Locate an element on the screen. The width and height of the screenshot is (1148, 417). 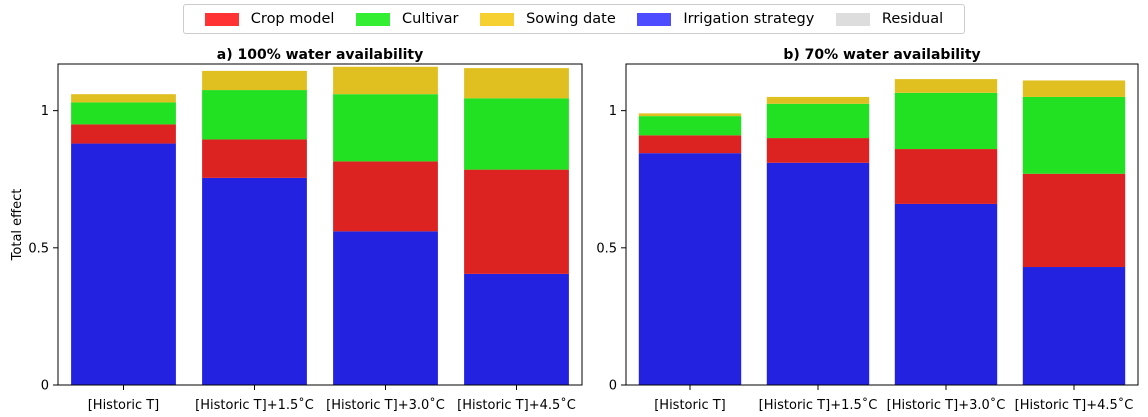
y-axis-label-a: Total effect is located at coordinates (17, 225).